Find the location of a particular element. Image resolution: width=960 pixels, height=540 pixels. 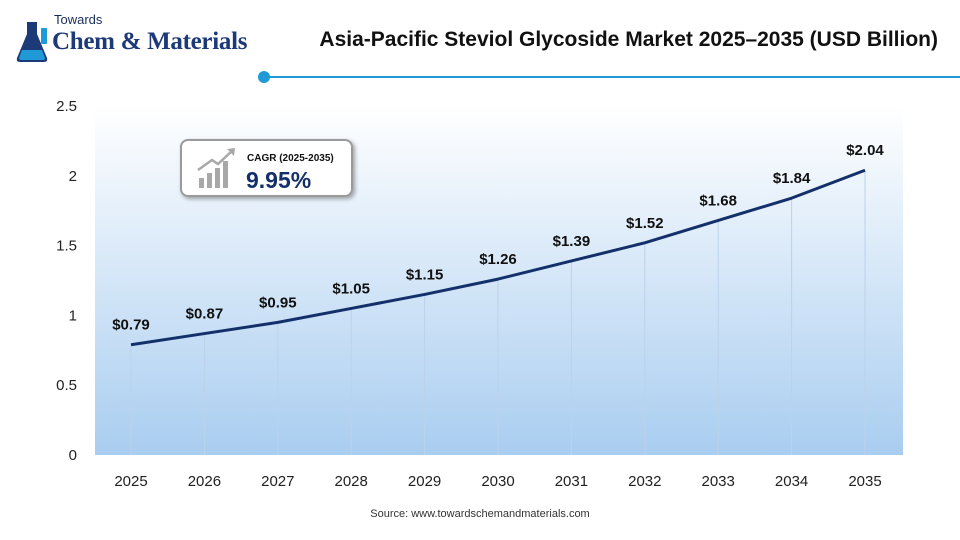

flask-icon is located at coordinates (32, 42).